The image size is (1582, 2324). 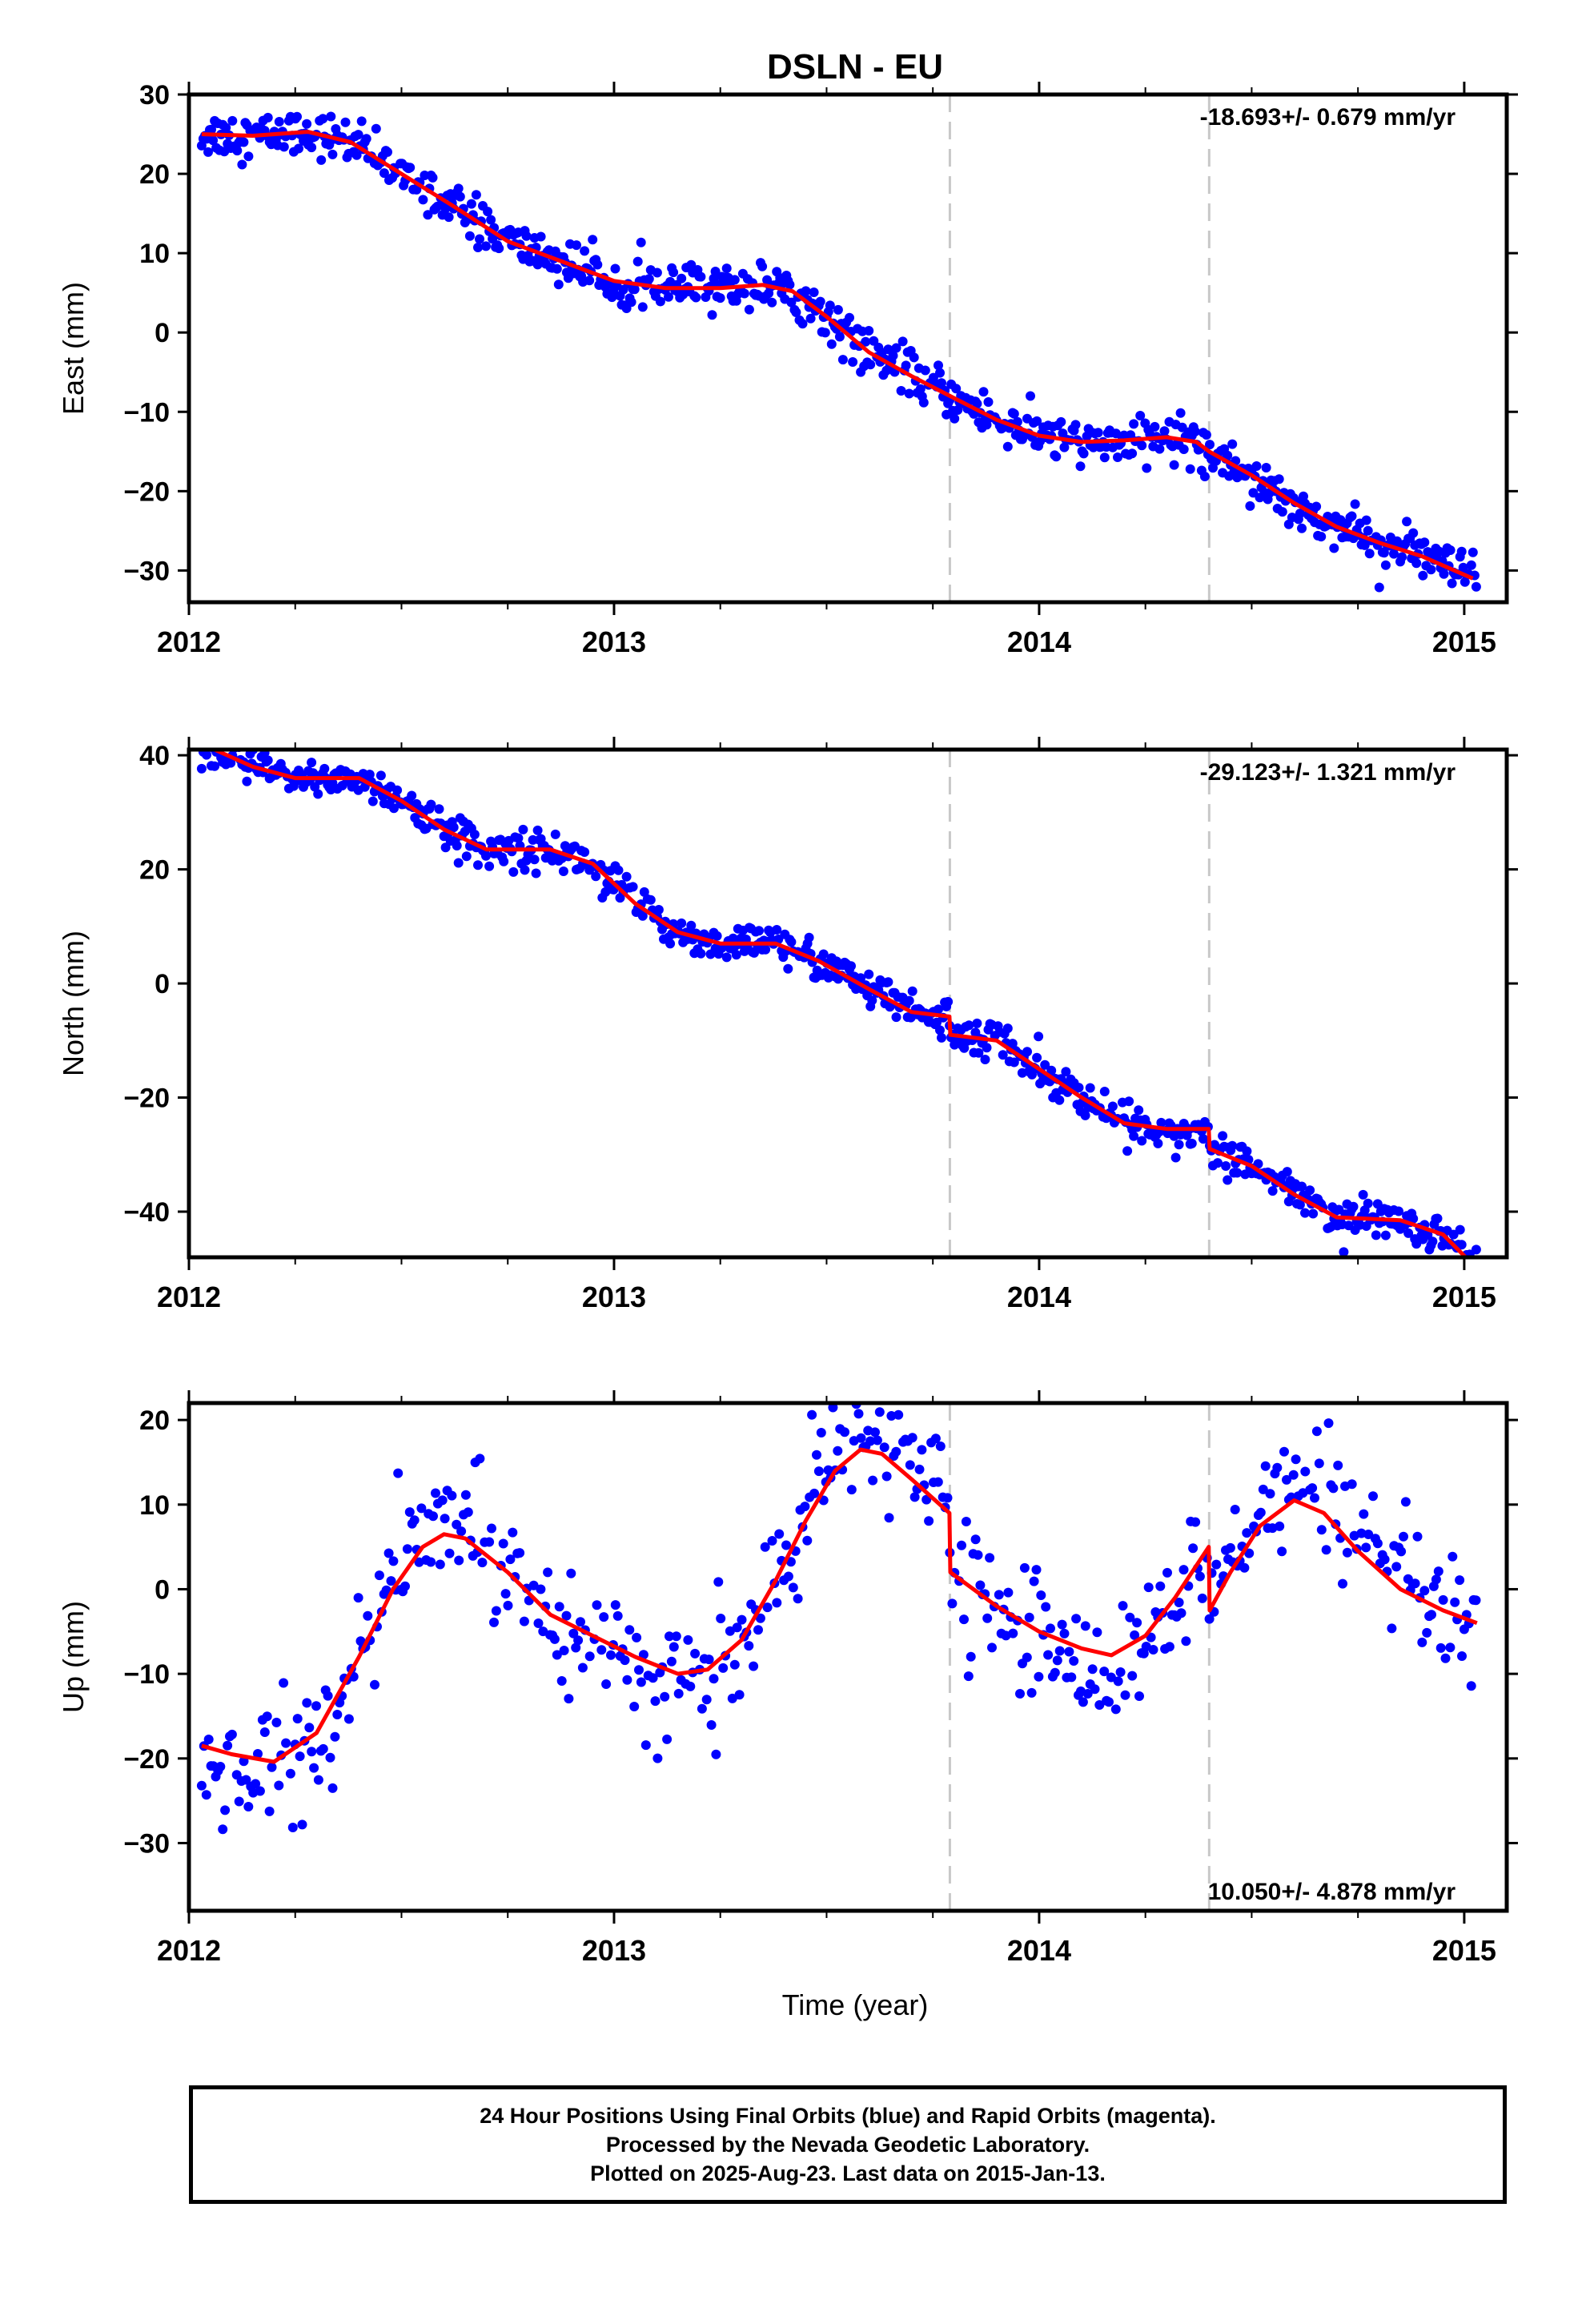 I want to click on y-tick-label: −40, so click(x=146, y=1212).